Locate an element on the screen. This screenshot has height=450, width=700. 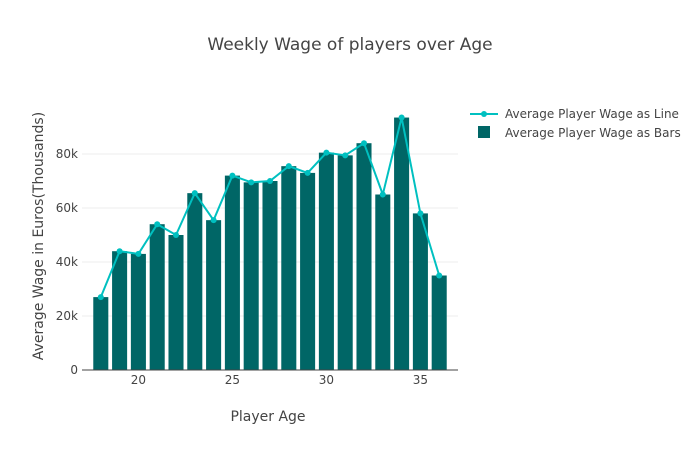
x-axis-title: Player Age is located at coordinates (267, 417).